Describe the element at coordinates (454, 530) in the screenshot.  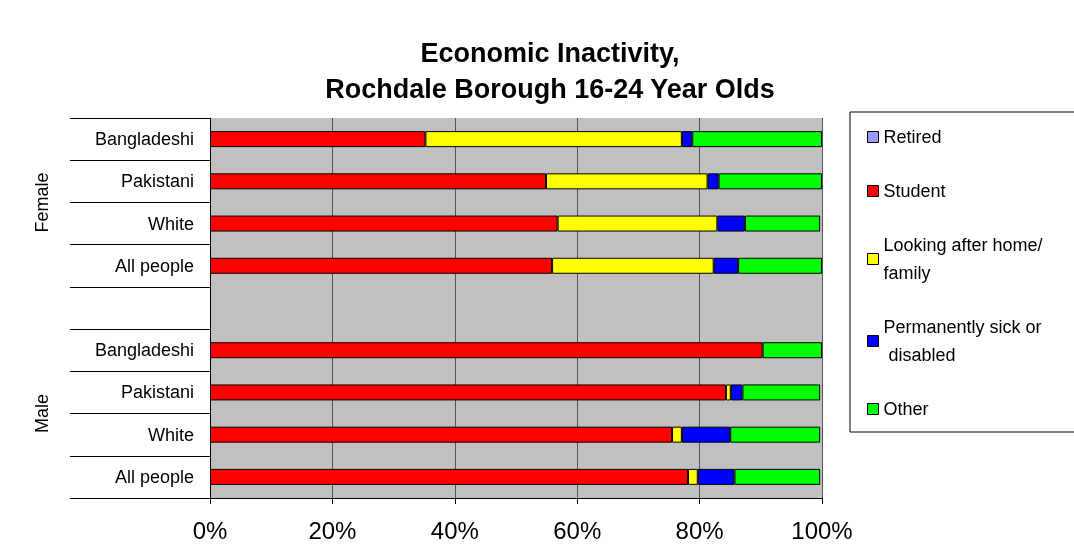
I see `x-tick-label: 40%` at that location.